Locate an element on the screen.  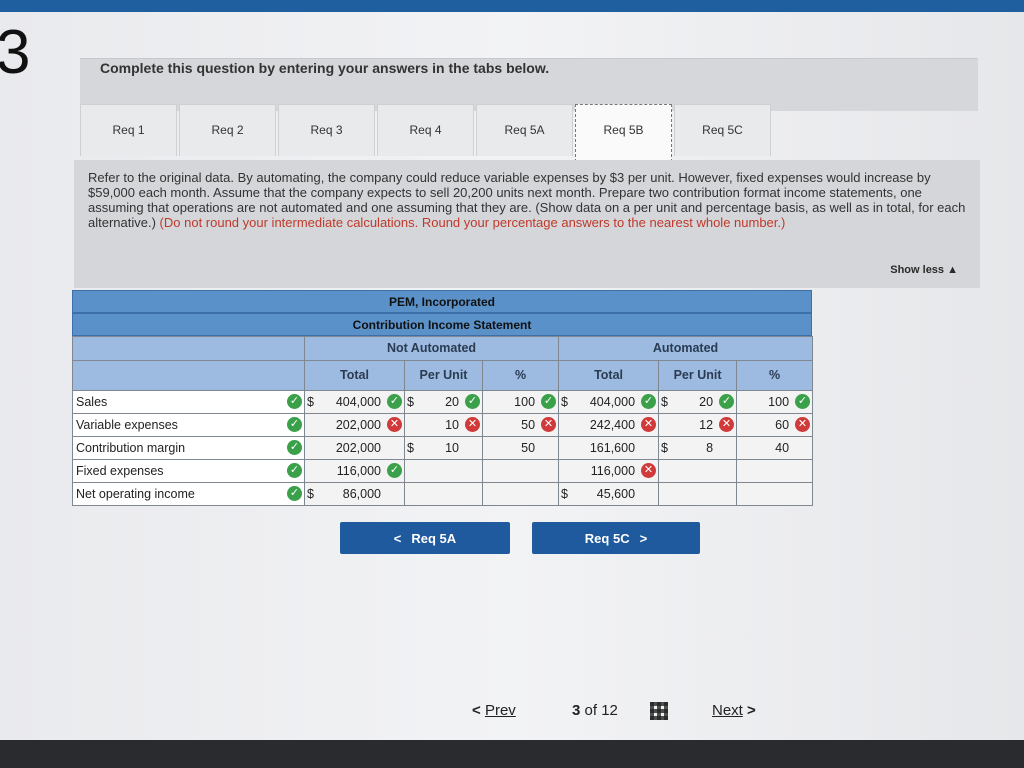
a-total-input: 116,000 ✕ is located at coordinates (609, 471).